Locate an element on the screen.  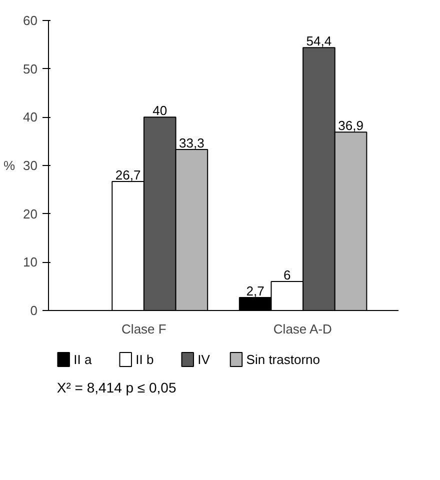
y-tick-label: 60 is located at coordinates (30, 20).